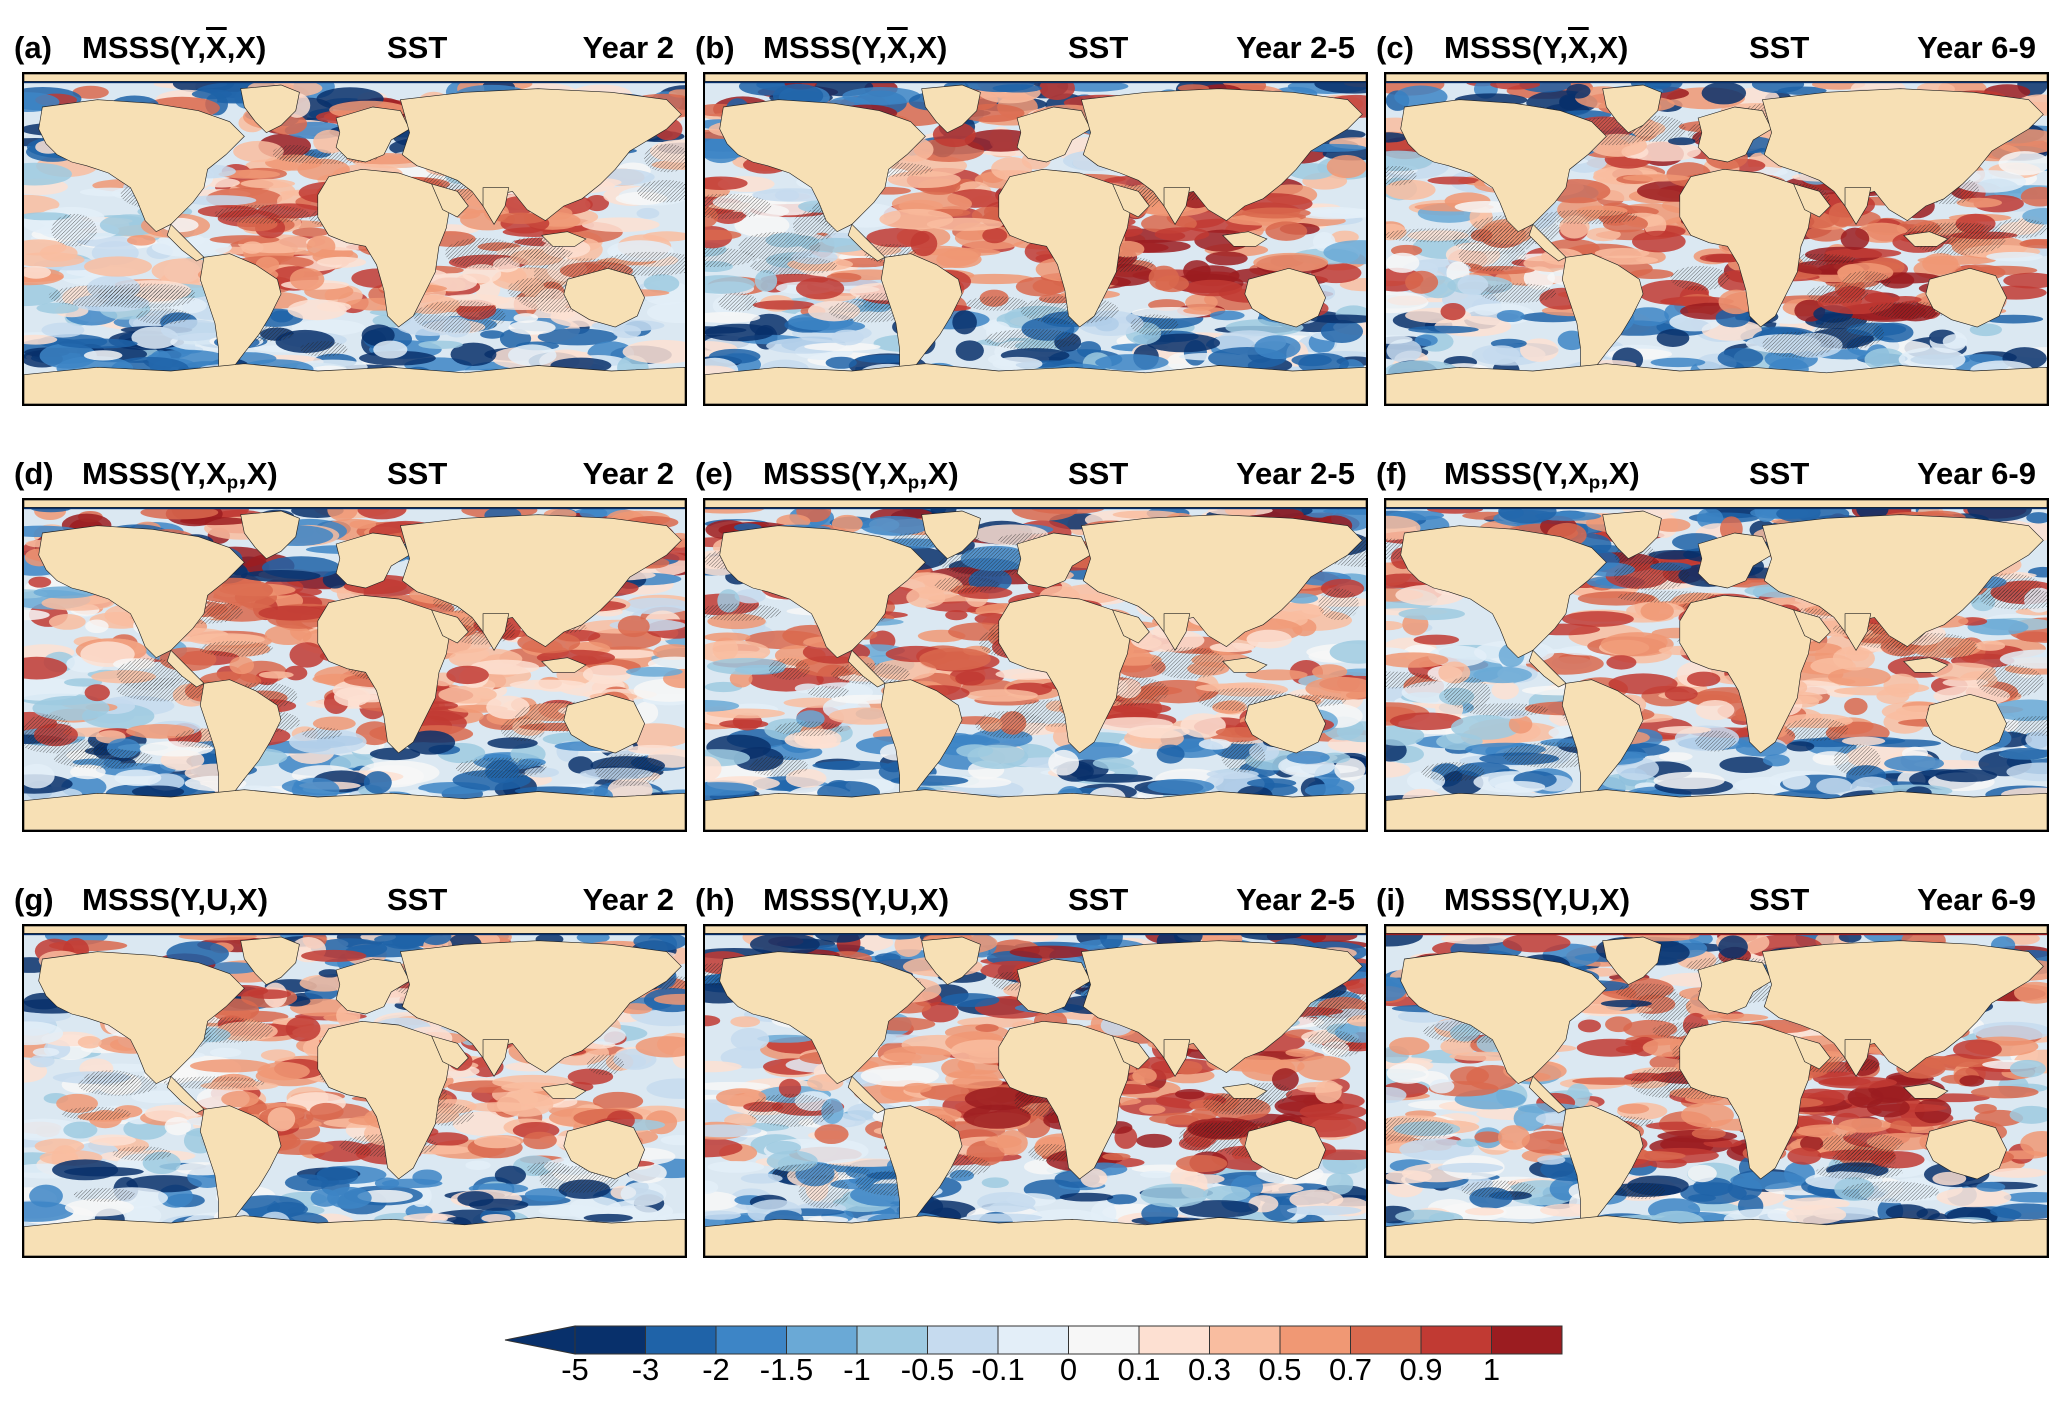 The image size is (2067, 1418). What do you see at coordinates (715, 47) in the screenshot?
I see `panel-letter: (b)` at bounding box center [715, 47].